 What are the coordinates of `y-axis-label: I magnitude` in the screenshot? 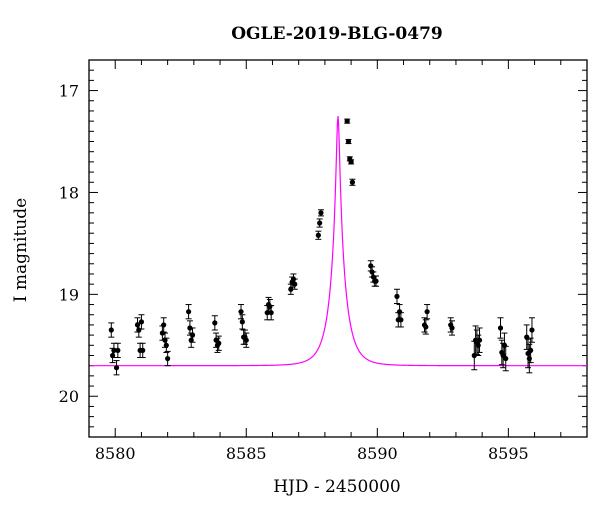 It's located at (21, 250).